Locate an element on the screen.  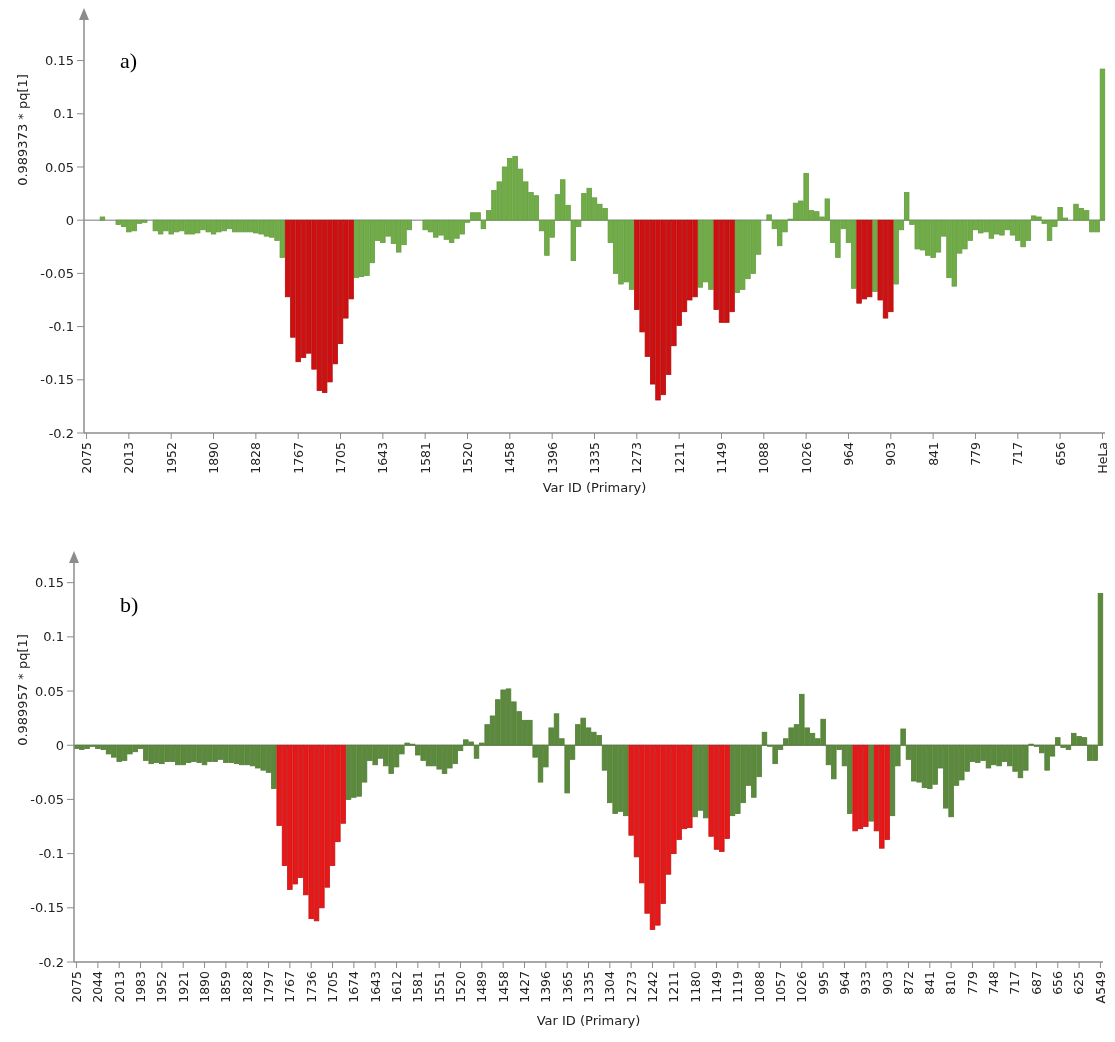
x-tick-label: 1736 is located at coordinates (311, 986).